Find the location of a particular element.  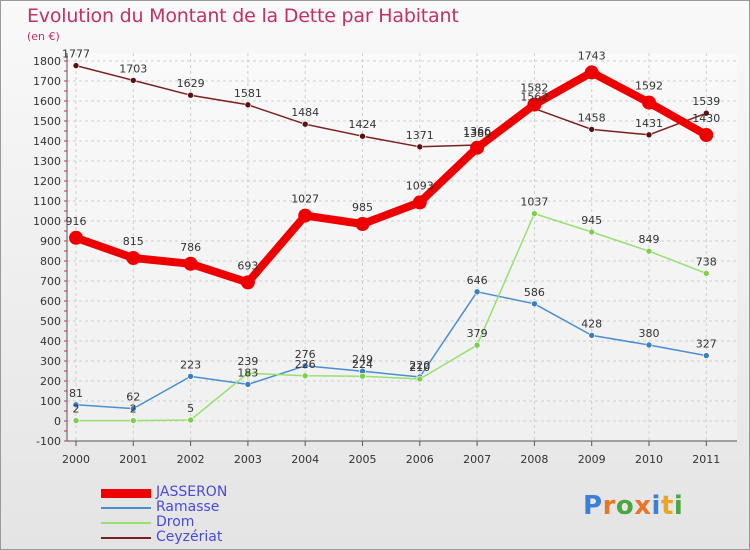

data-label-ramasse: 276 is located at coordinates (305, 354).